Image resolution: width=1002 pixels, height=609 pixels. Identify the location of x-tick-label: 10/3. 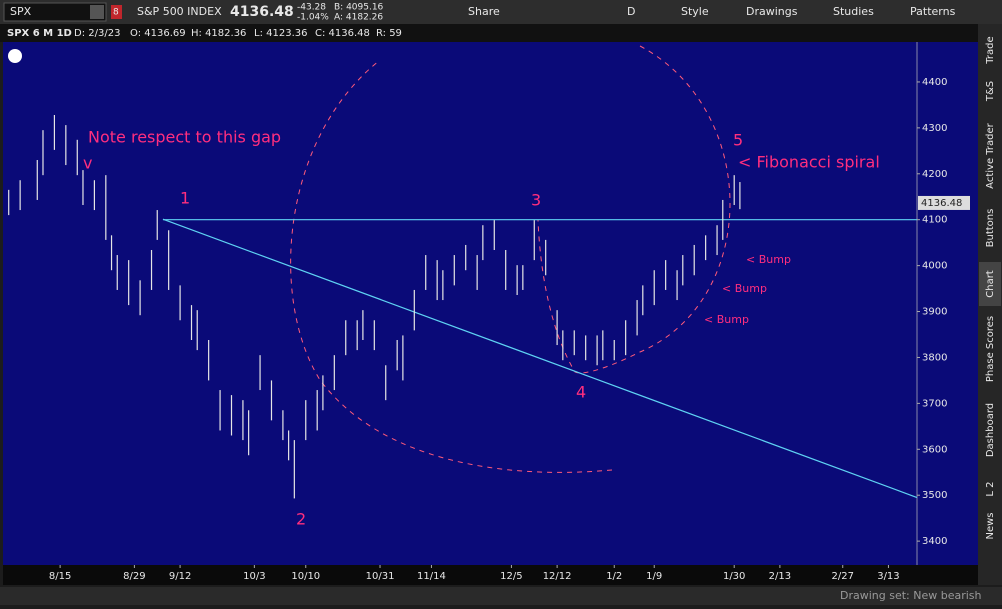
(254, 576).